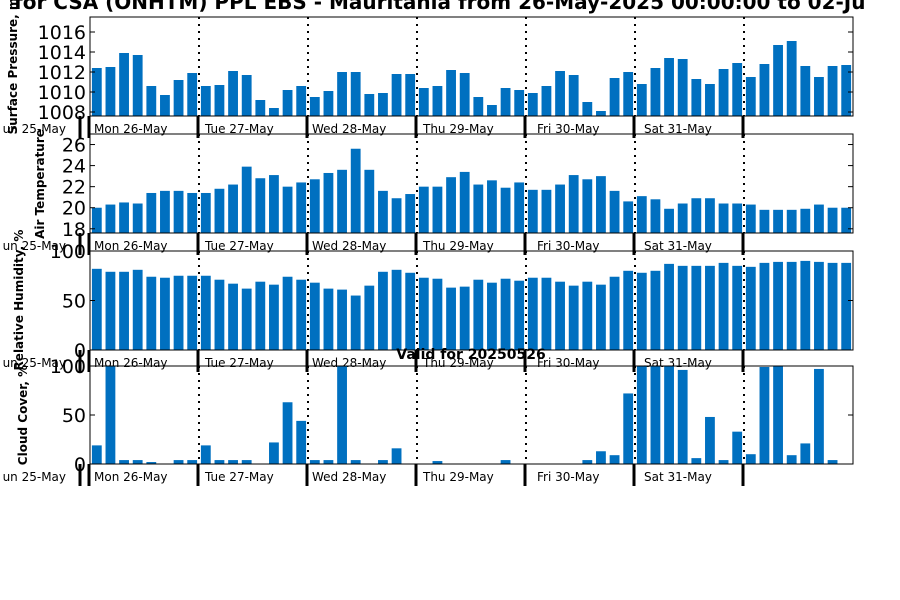  Describe the element at coordinates (74, 167) in the screenshot. I see `ytick-label: 24` at that location.